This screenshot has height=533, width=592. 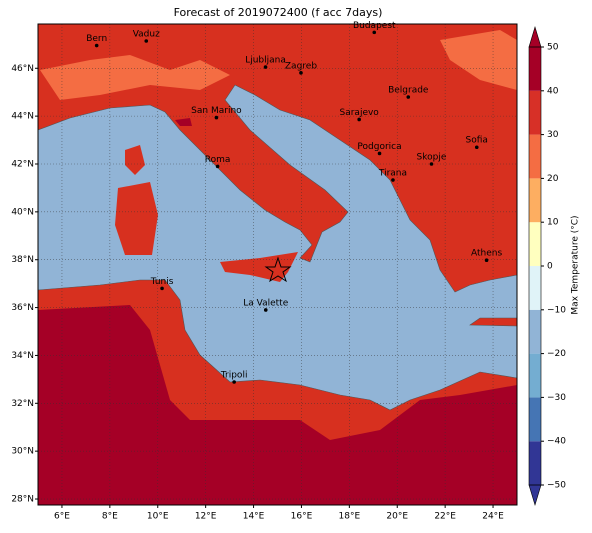 What do you see at coordinates (556, 486) in the screenshot?
I see `colorbar-tick-label: −50` at bounding box center [556, 486].